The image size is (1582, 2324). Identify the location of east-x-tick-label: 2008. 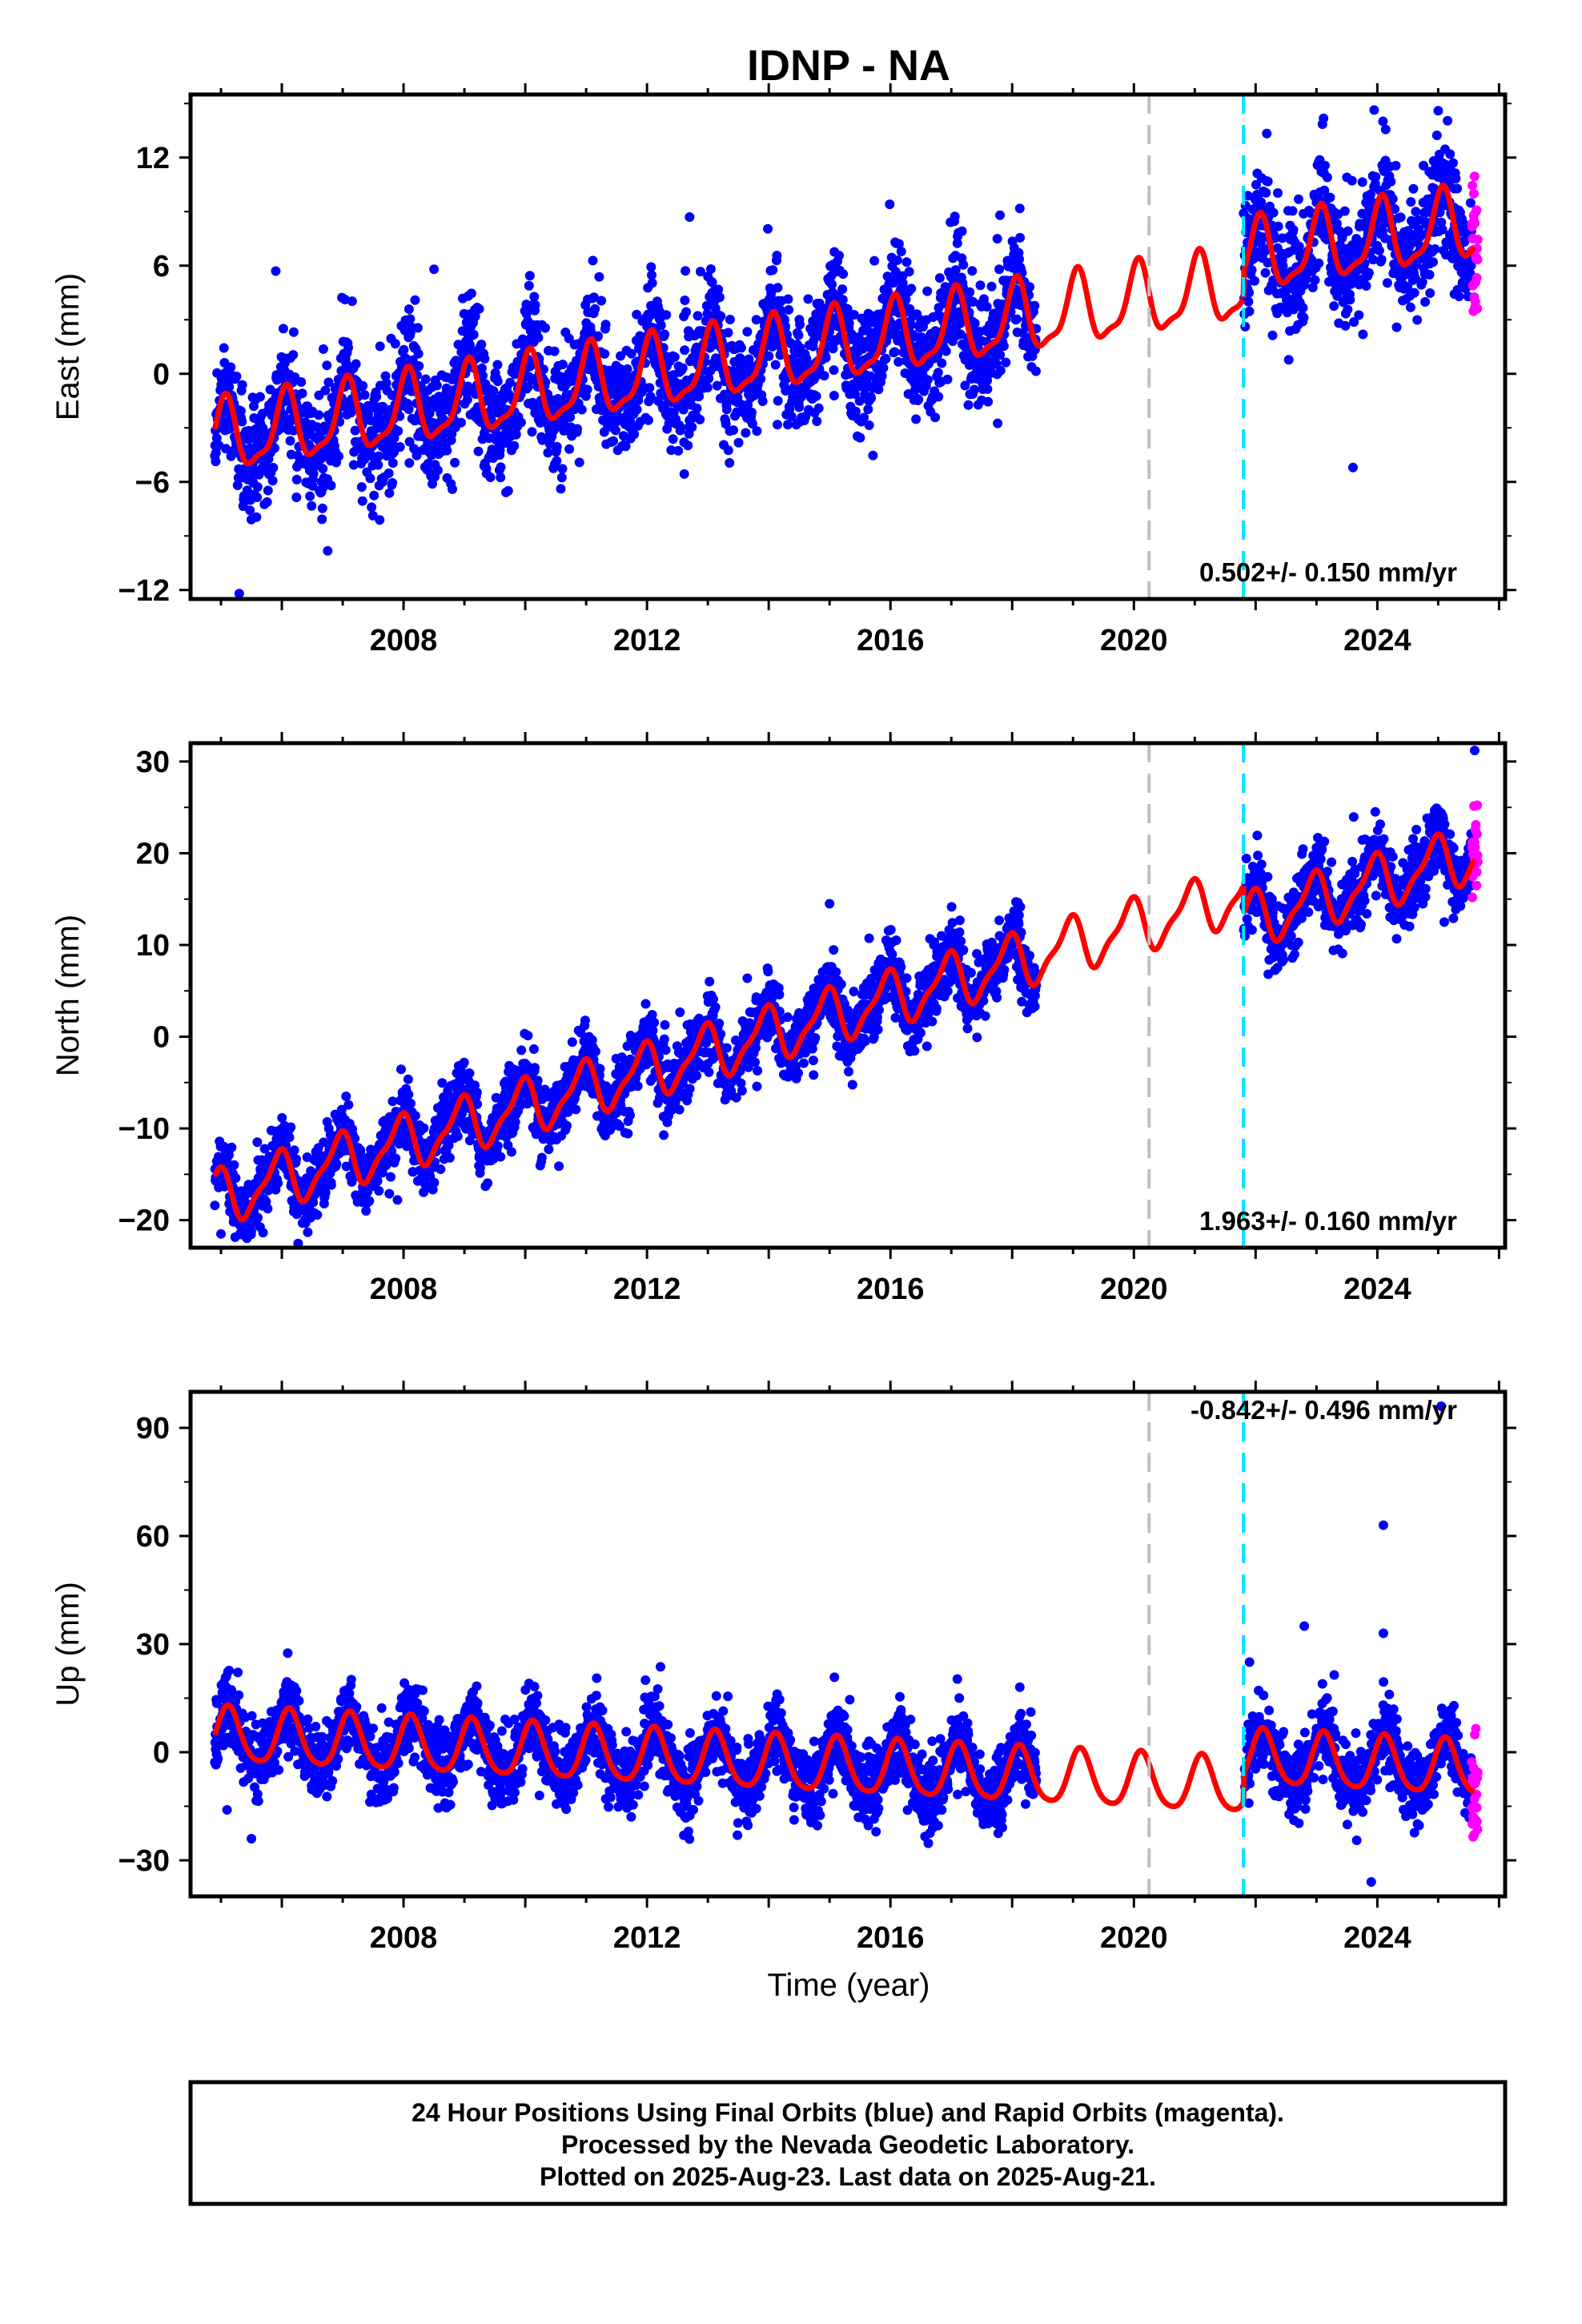
(404, 640).